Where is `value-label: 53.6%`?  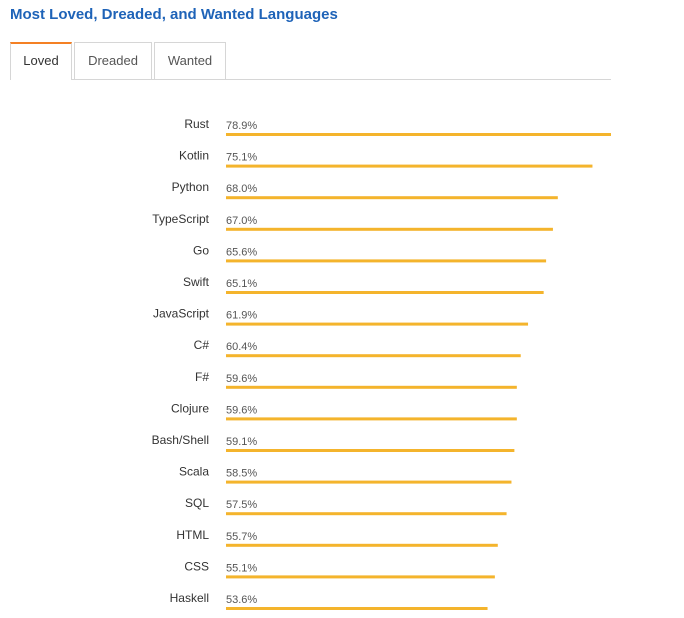
value-label: 53.6% is located at coordinates (241, 600).